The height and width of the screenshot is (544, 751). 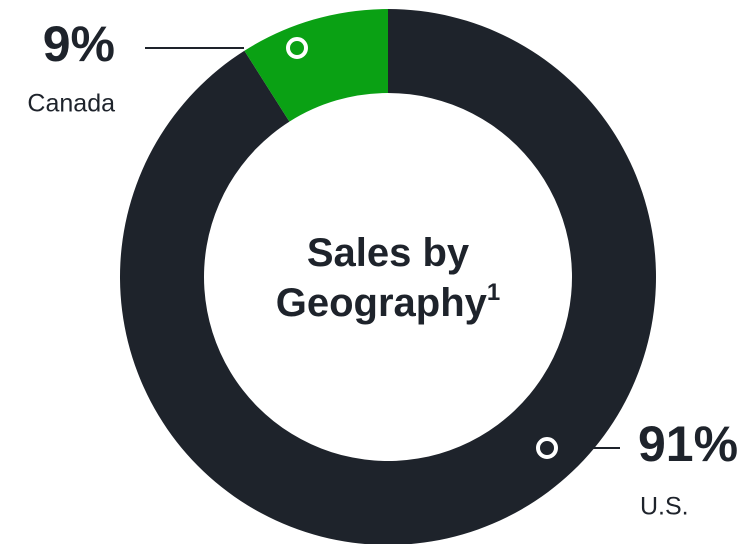 What do you see at coordinates (688, 444) in the screenshot?
I see `value-label: 91%` at bounding box center [688, 444].